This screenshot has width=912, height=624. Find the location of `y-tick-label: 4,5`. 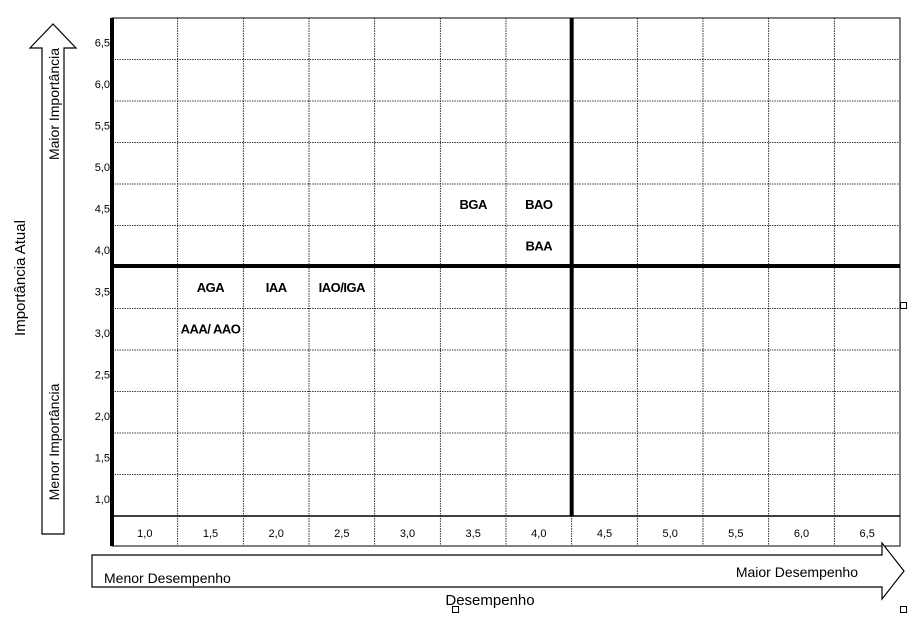

y-tick-label: 4,5 is located at coordinates (102, 210).